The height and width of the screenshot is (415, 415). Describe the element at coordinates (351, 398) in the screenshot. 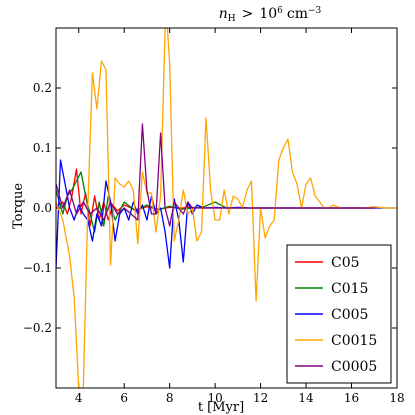

I see `x-tick-label: 16` at that location.